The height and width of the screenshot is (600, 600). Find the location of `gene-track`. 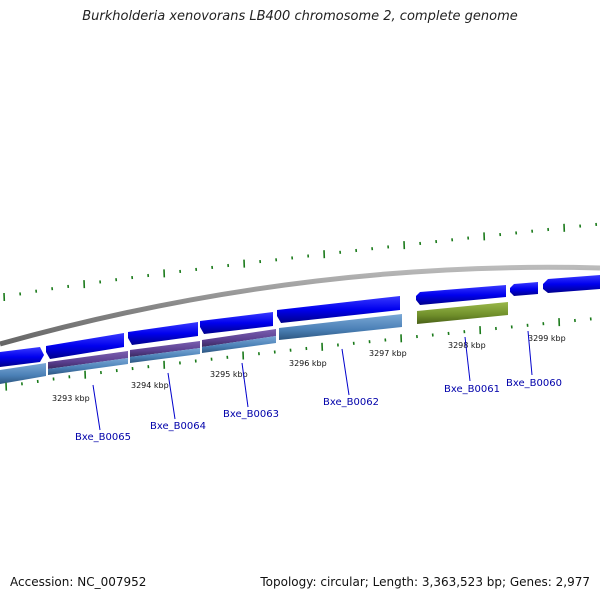

gene-track is located at coordinates (254, 343).